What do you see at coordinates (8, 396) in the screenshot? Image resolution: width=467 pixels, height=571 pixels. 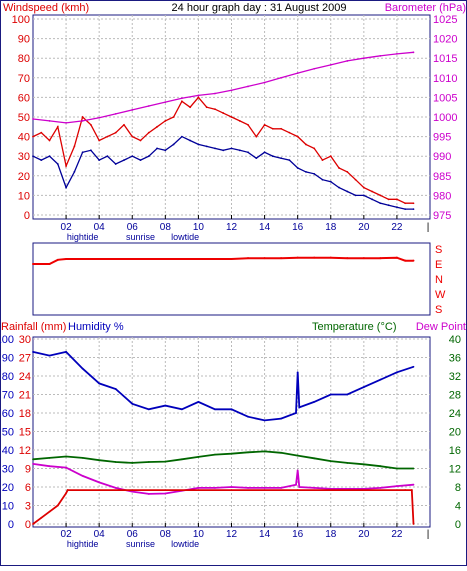 I see `humidity-tick-label: 70` at bounding box center [8, 396].